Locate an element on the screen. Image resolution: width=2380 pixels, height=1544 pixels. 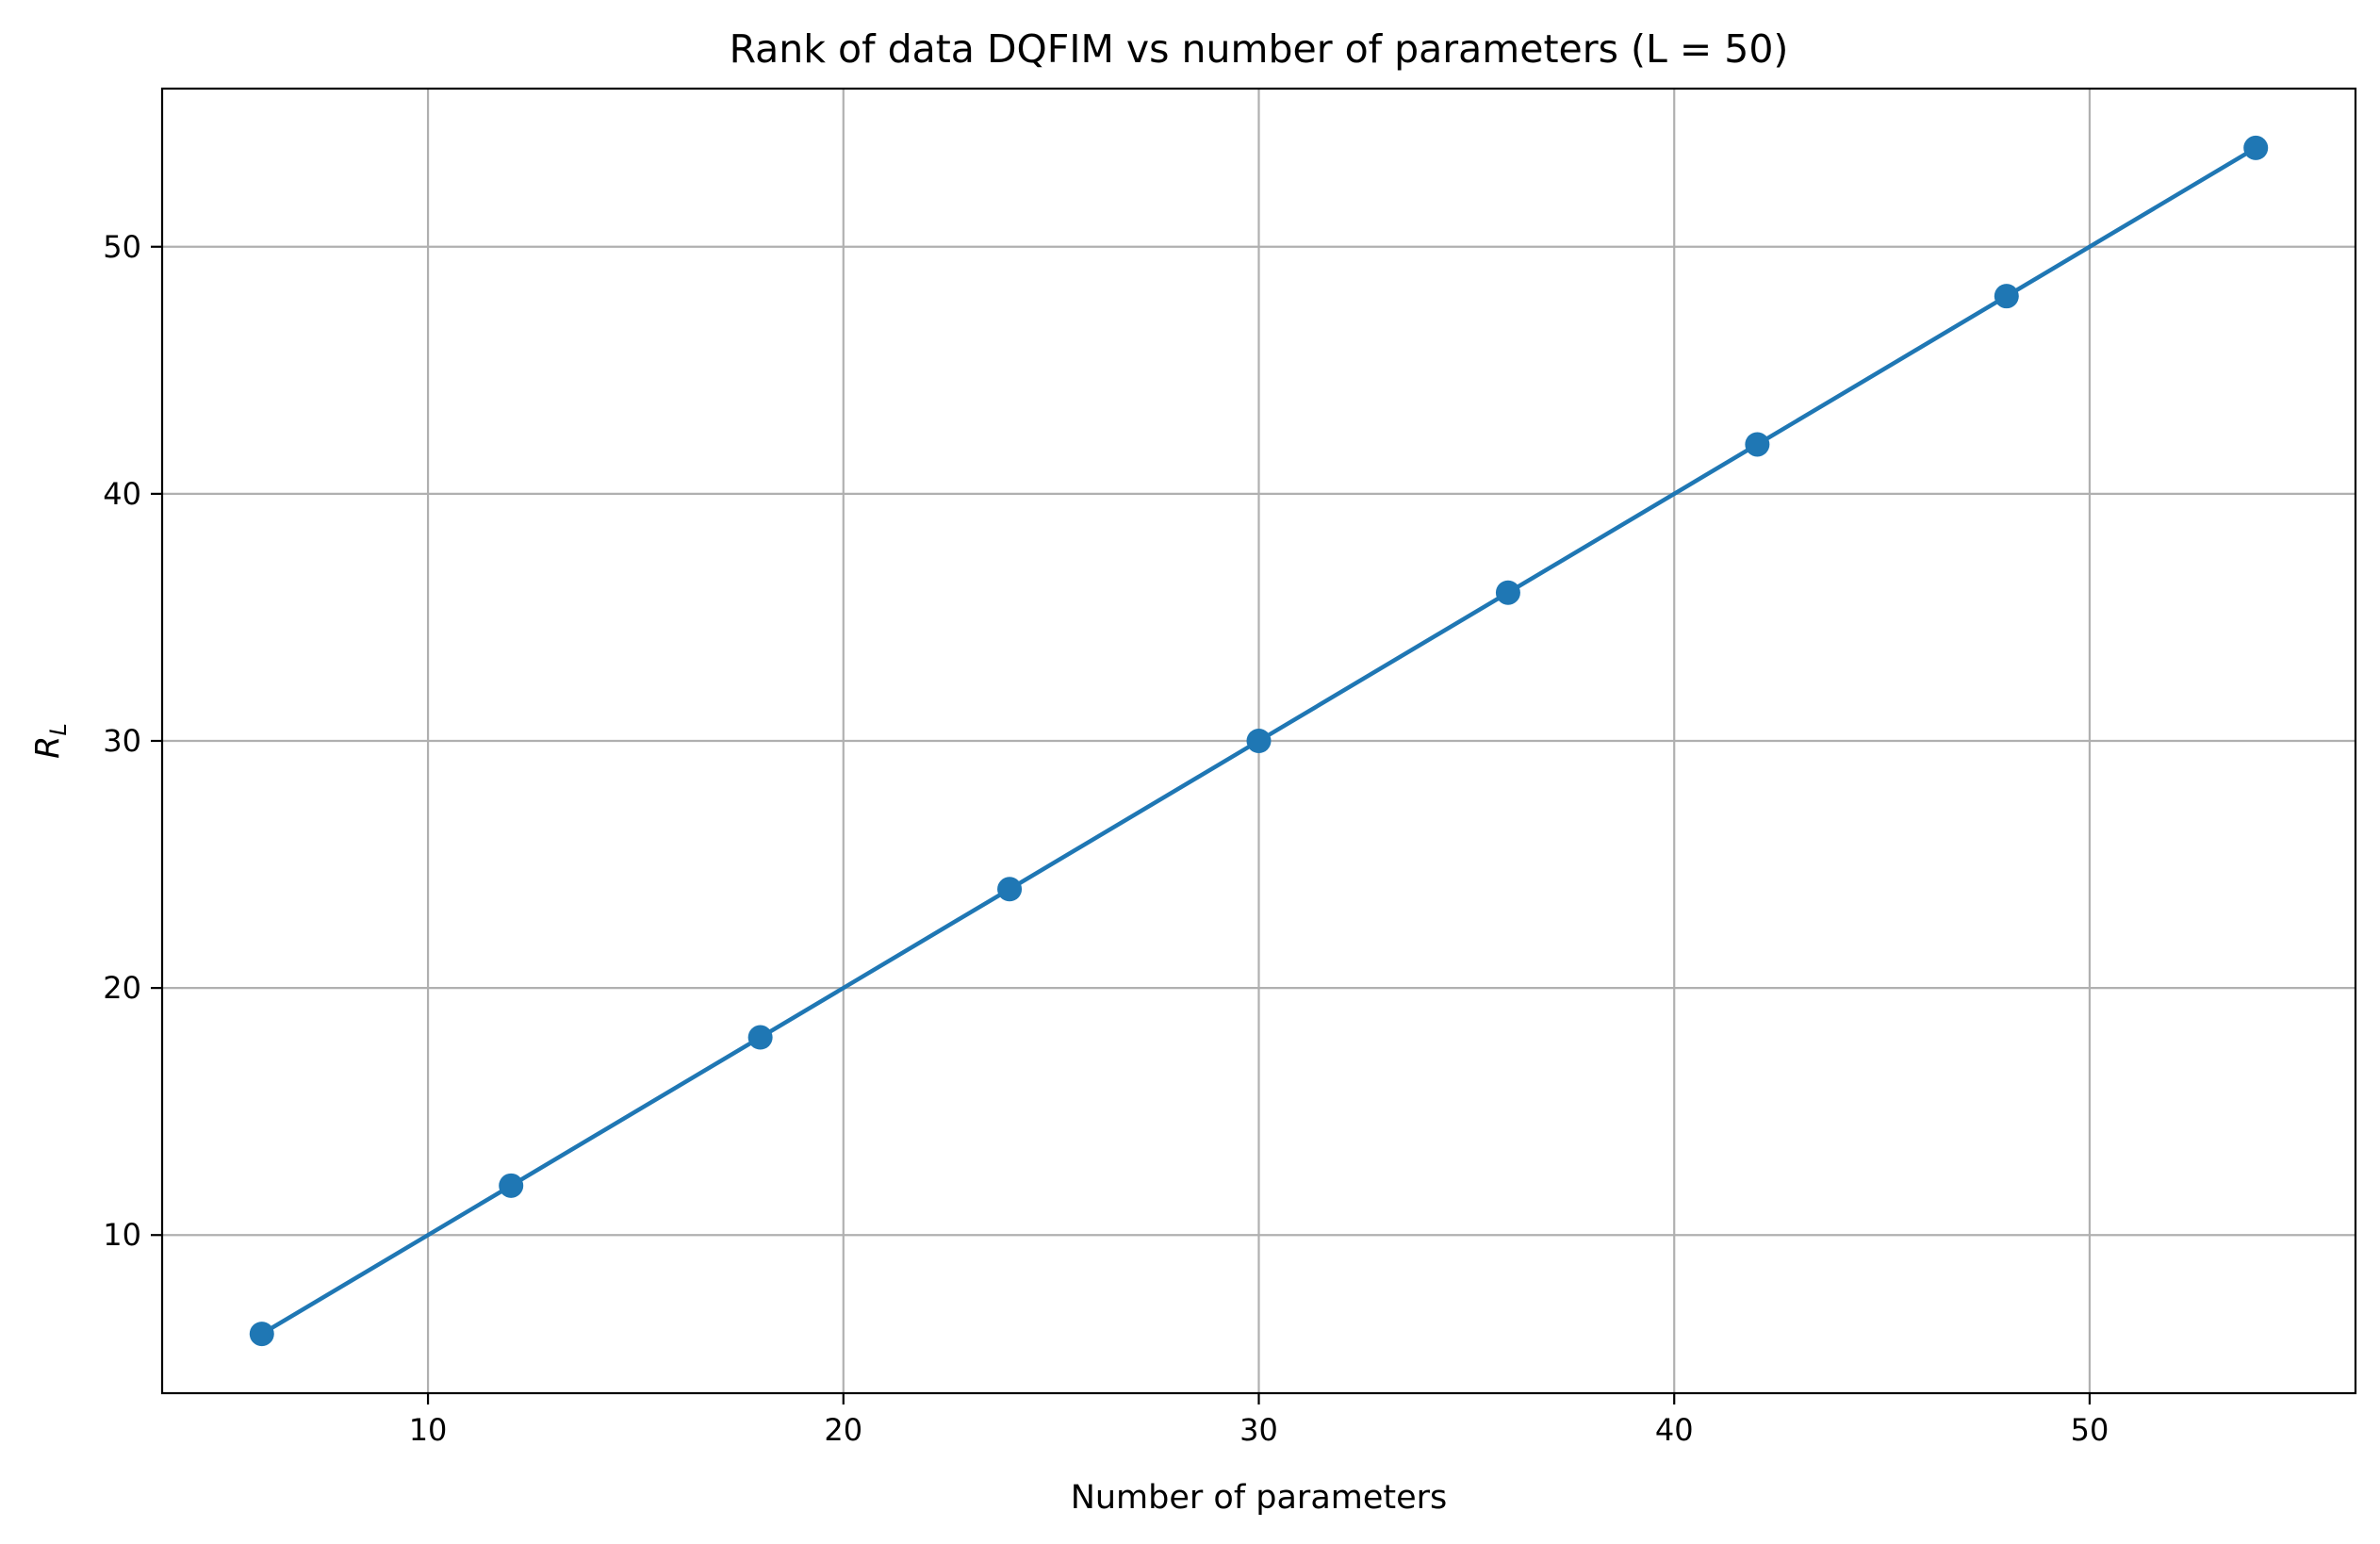
y-axis-label-main: R is located at coordinates (48, 747).